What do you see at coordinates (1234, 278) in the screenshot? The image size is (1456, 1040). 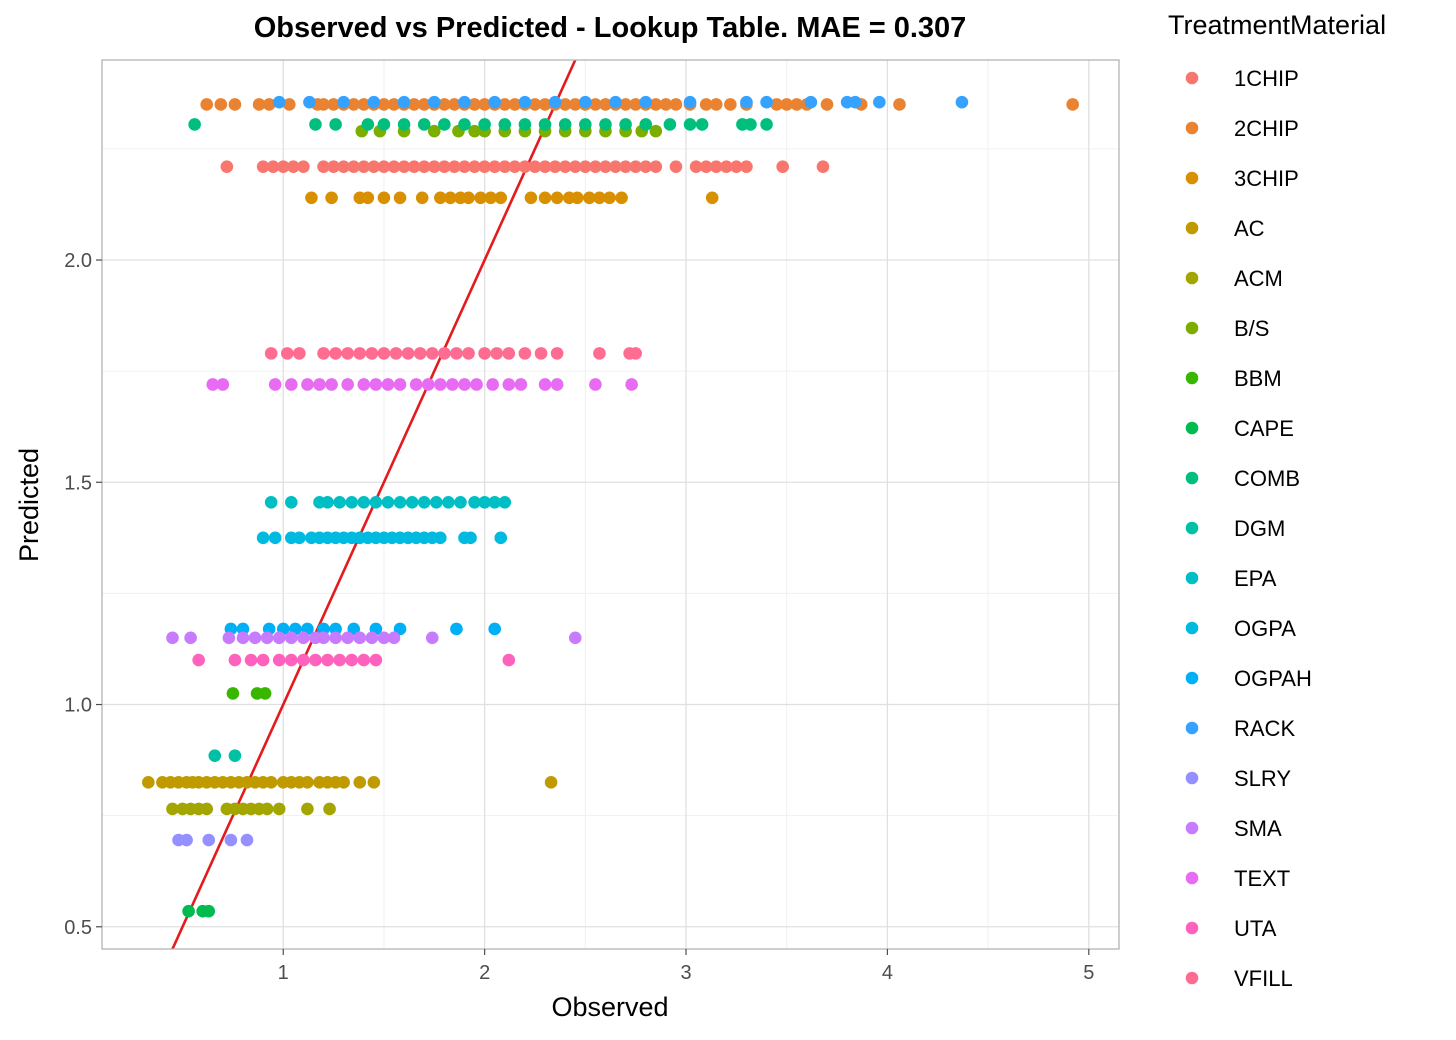 I see `legend-item: ACM` at bounding box center [1234, 278].